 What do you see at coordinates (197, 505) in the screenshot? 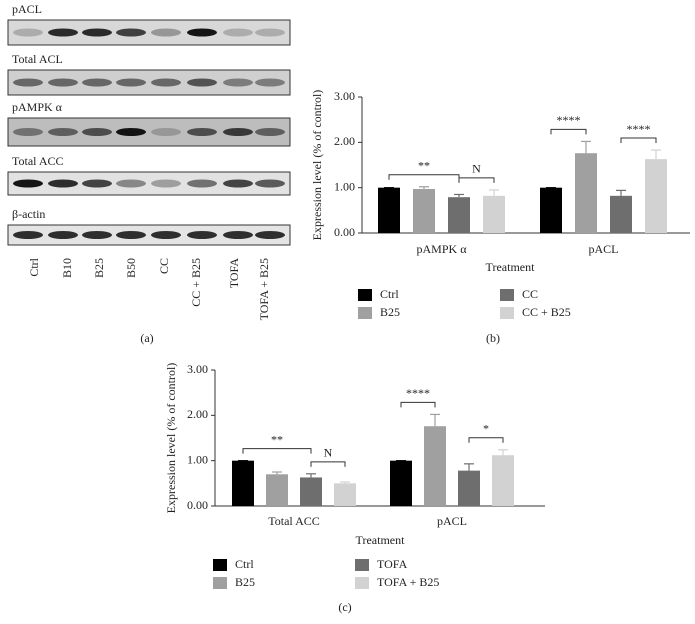
I see `y-tick-label: 0.00` at bounding box center [197, 505].